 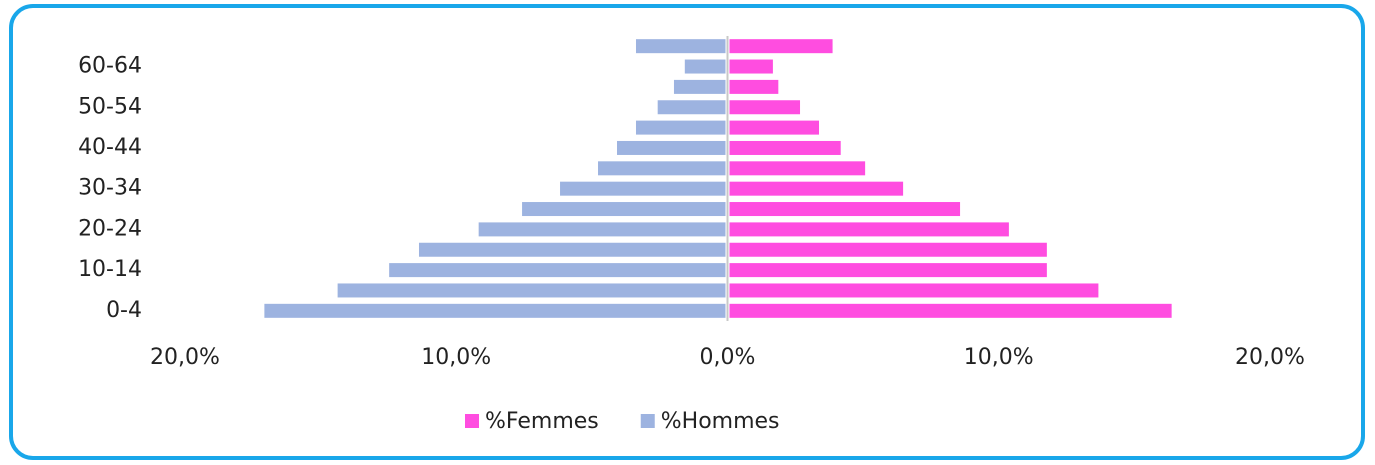 What do you see at coordinates (110, 106) in the screenshot?
I see `y-tick-label: 50-54` at bounding box center [110, 106].